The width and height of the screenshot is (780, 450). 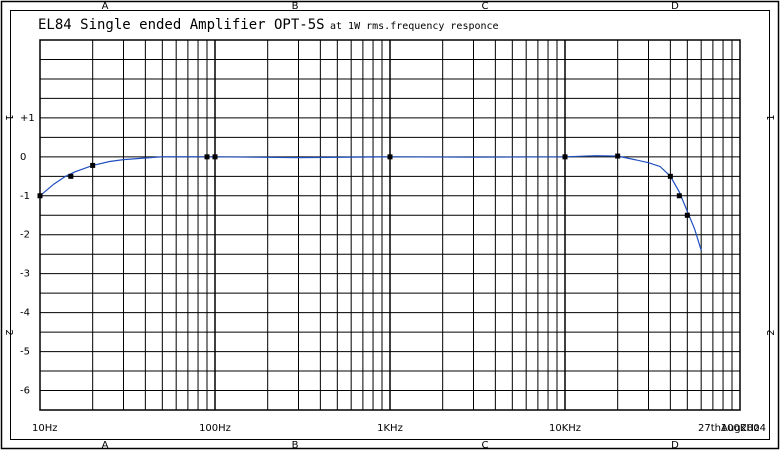 I want to click on date-label: 27thAug2004, so click(x=732, y=428).